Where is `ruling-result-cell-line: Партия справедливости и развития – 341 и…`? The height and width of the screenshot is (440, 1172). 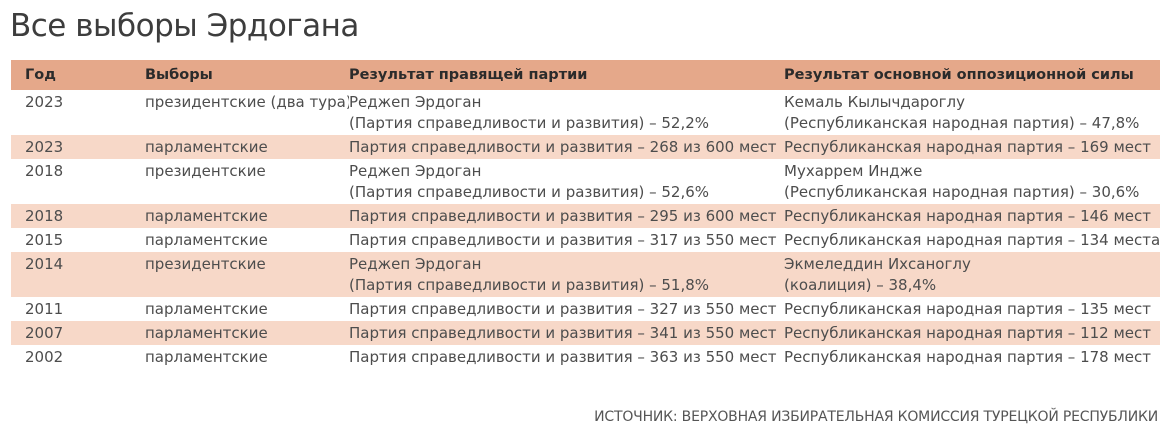 ruling-result-cell-line: Партия справедливости и развития – 341 и… is located at coordinates (563, 333).